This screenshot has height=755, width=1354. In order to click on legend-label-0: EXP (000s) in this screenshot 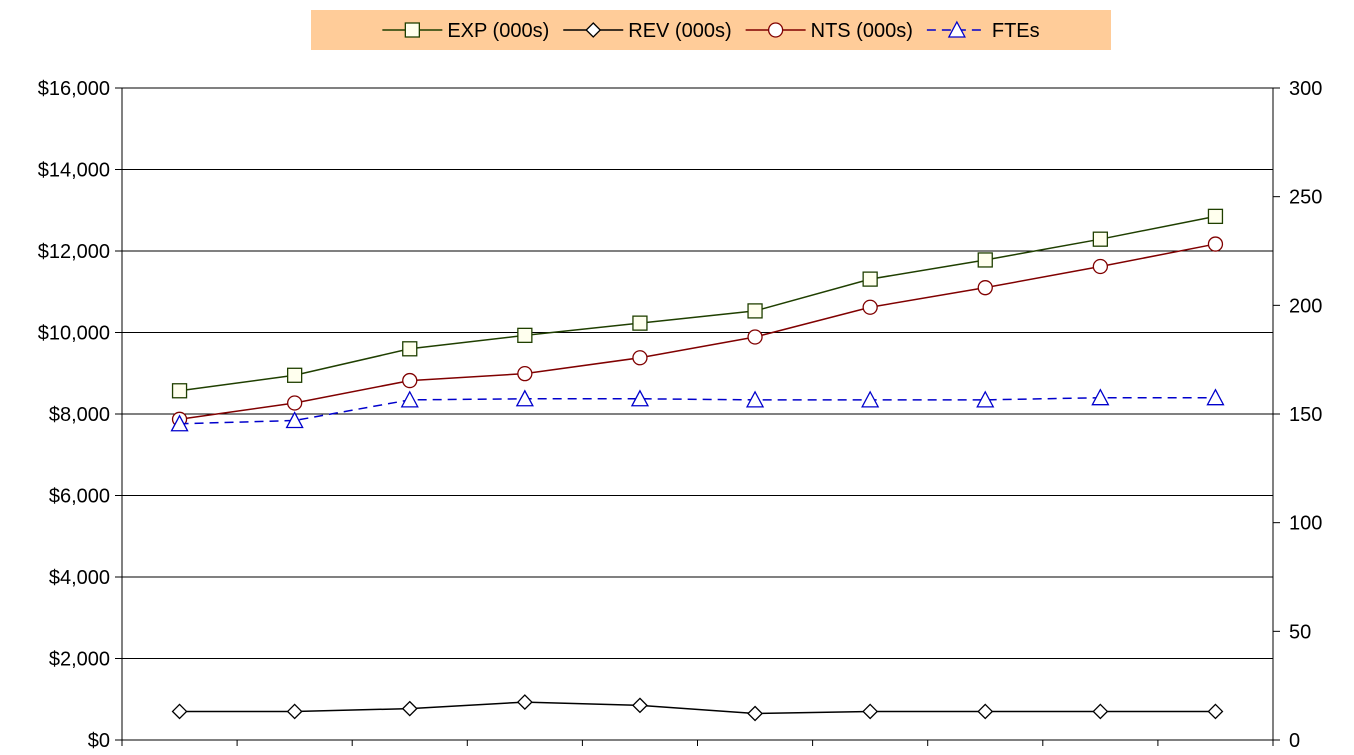, I will do `click(498, 31)`.